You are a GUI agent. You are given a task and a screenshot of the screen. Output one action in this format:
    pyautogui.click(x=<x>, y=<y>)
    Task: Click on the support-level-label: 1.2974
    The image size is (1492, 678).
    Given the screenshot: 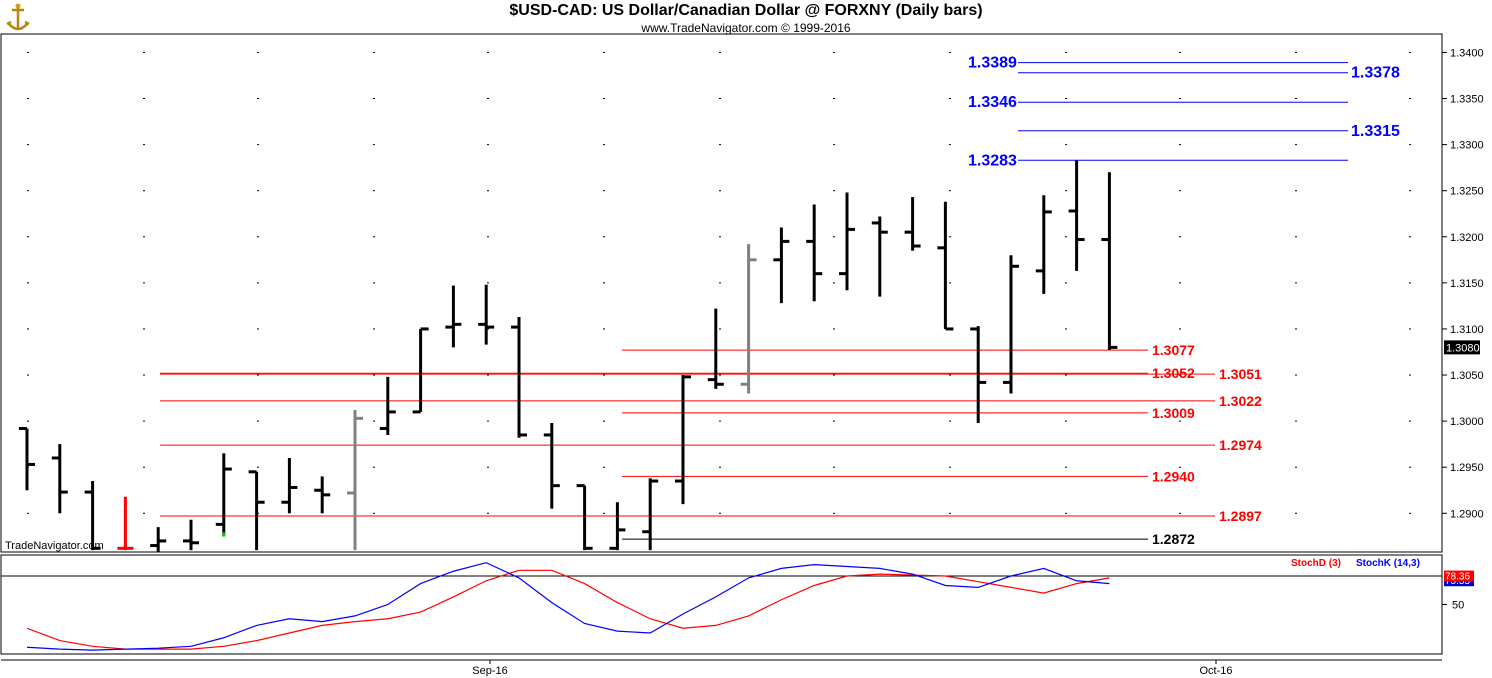 What is the action you would take?
    pyautogui.click(x=1240, y=445)
    